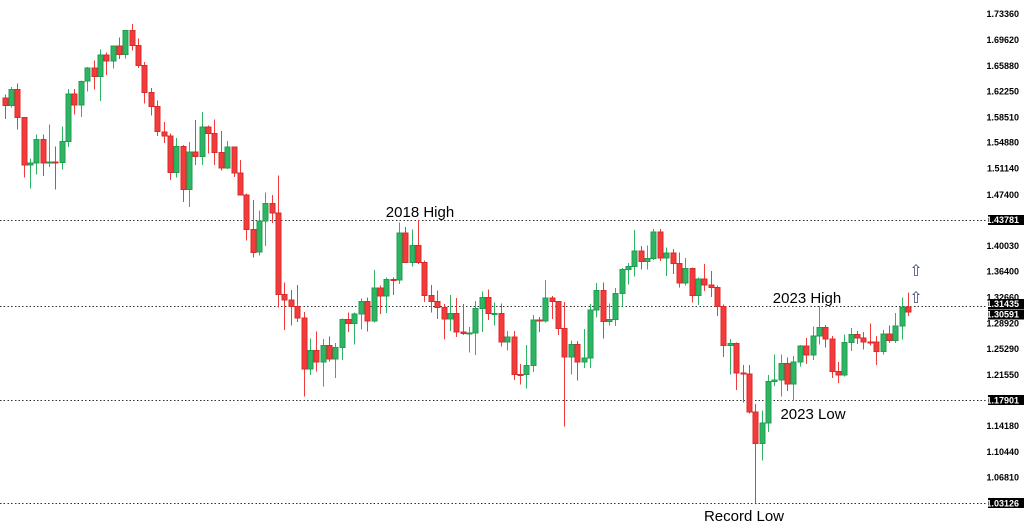  Describe the element at coordinates (1002, 478) in the screenshot. I see `y-axis-label: 1.06810` at that location.